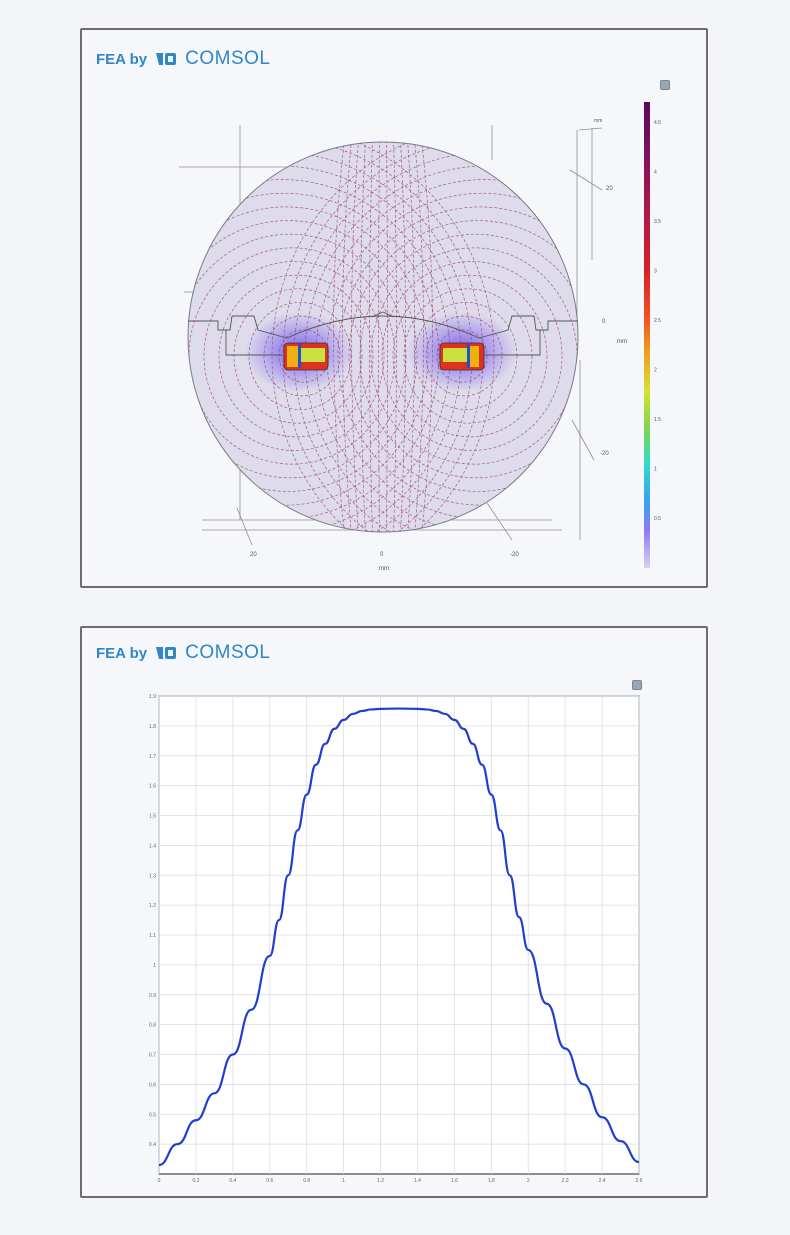 The height and width of the screenshot is (1235, 790). What do you see at coordinates (598, 121) in the screenshot?
I see `unit-top: mm` at bounding box center [598, 121].